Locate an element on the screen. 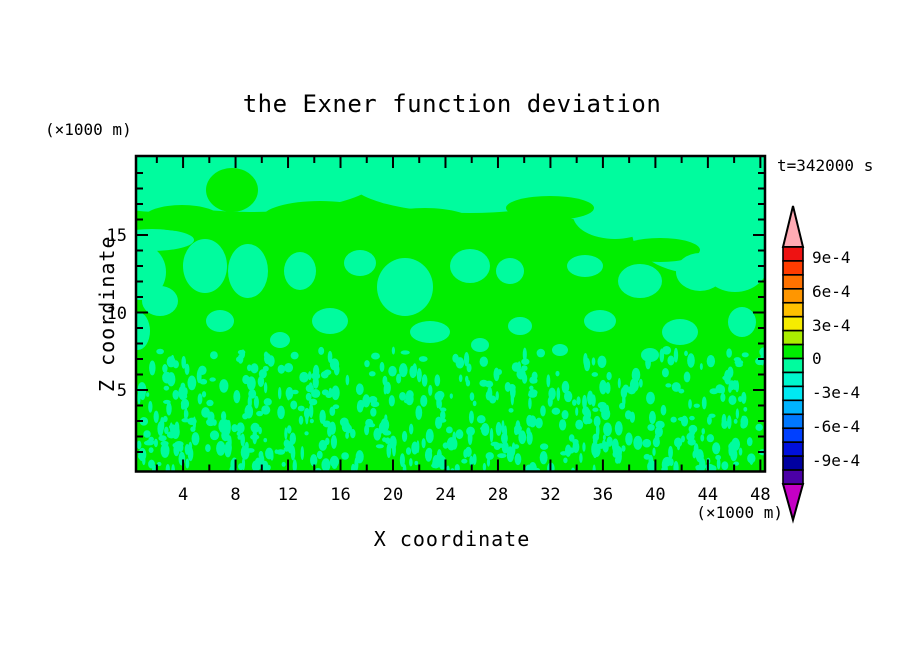 This screenshot has height=654, width=904. x-tick-label: 40 is located at coordinates (655, 495).